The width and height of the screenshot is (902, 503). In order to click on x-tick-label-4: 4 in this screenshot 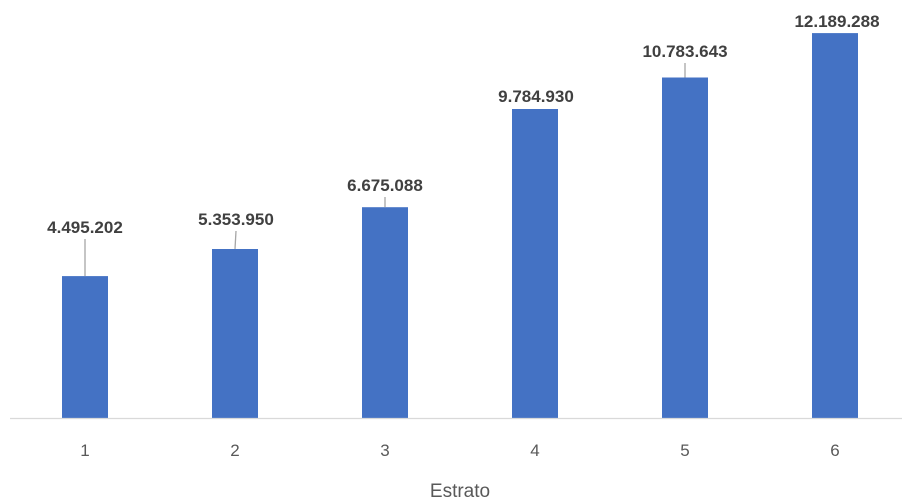, I will do `click(534, 450)`.